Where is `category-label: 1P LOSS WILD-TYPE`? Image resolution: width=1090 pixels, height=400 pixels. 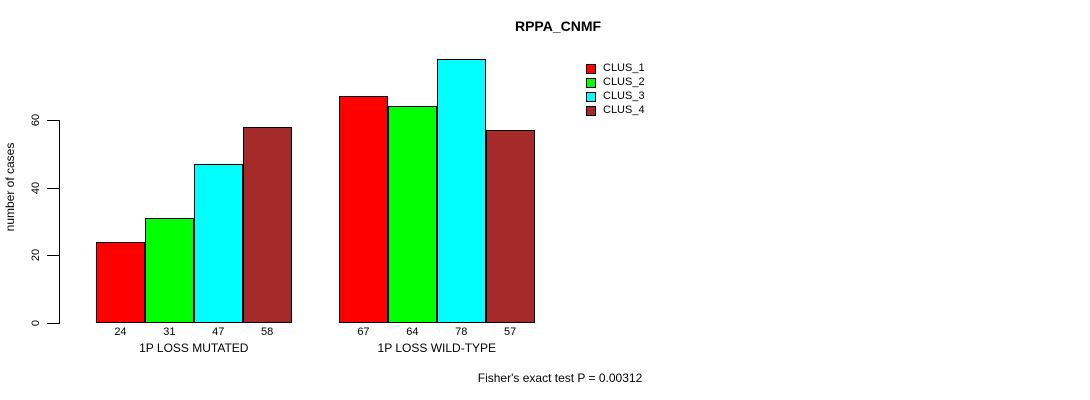
category-label: 1P LOSS WILD-TYPE is located at coordinates (437, 348).